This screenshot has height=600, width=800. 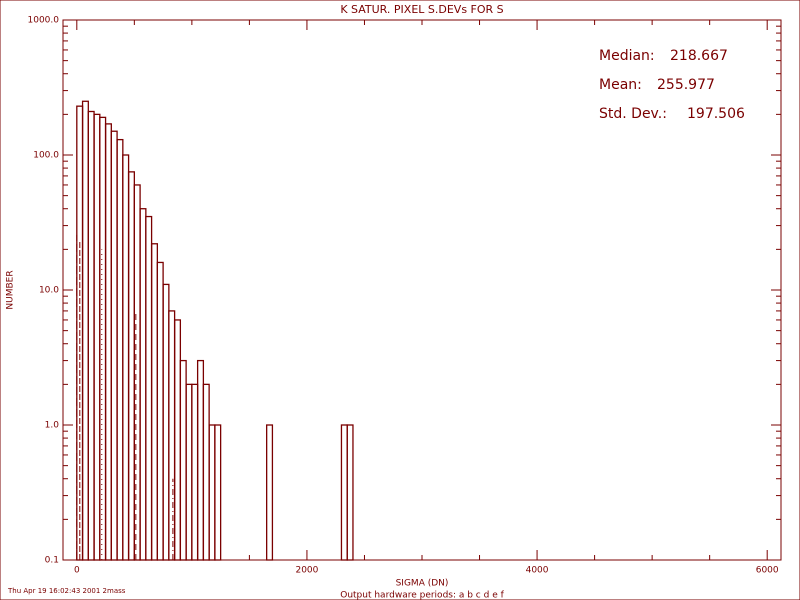 What do you see at coordinates (66, 591) in the screenshot?
I see `footer: Thu Apr 19 16:02:43 2001 2mass` at bounding box center [66, 591].